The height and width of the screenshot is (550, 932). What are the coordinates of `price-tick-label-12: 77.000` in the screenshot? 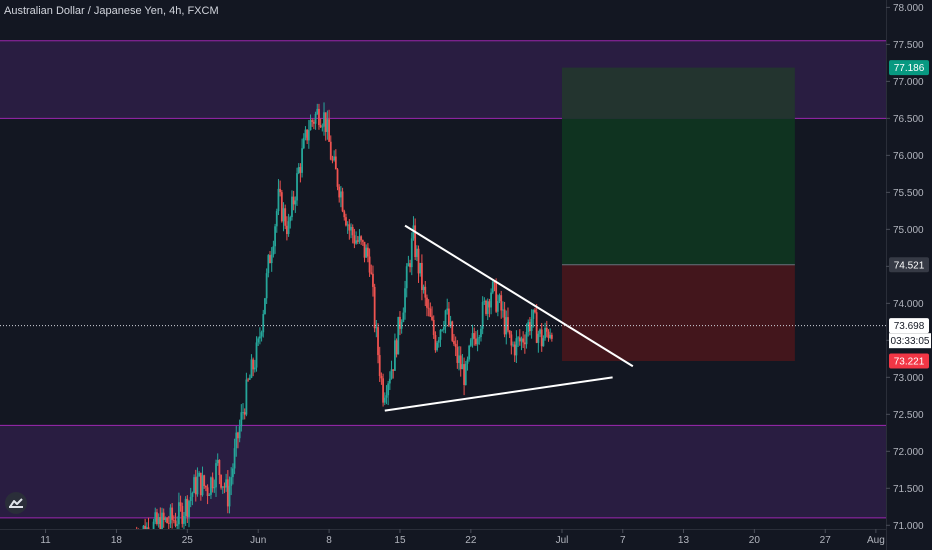 It's located at (908, 82).